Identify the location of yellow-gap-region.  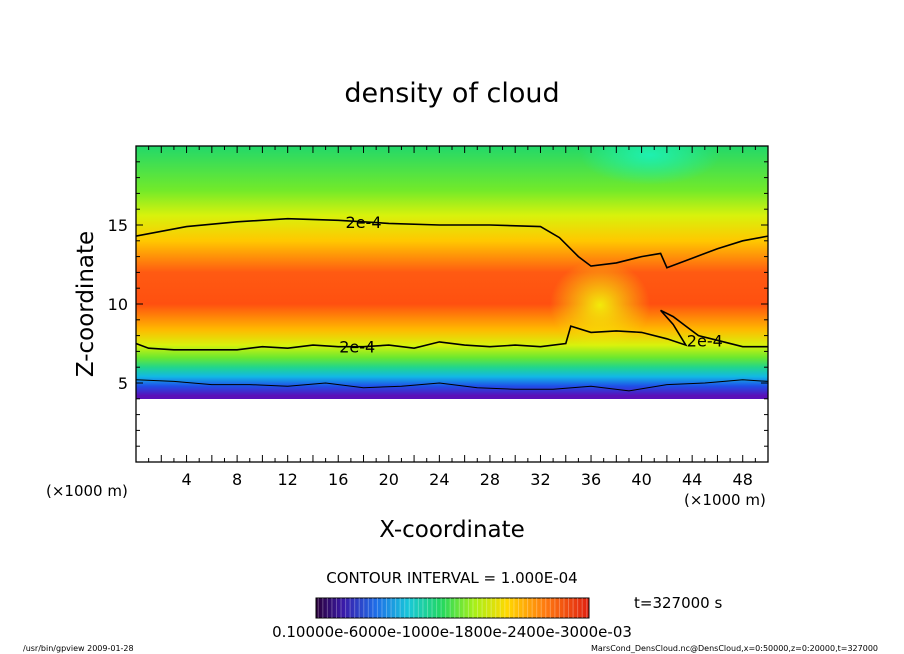
(600, 305).